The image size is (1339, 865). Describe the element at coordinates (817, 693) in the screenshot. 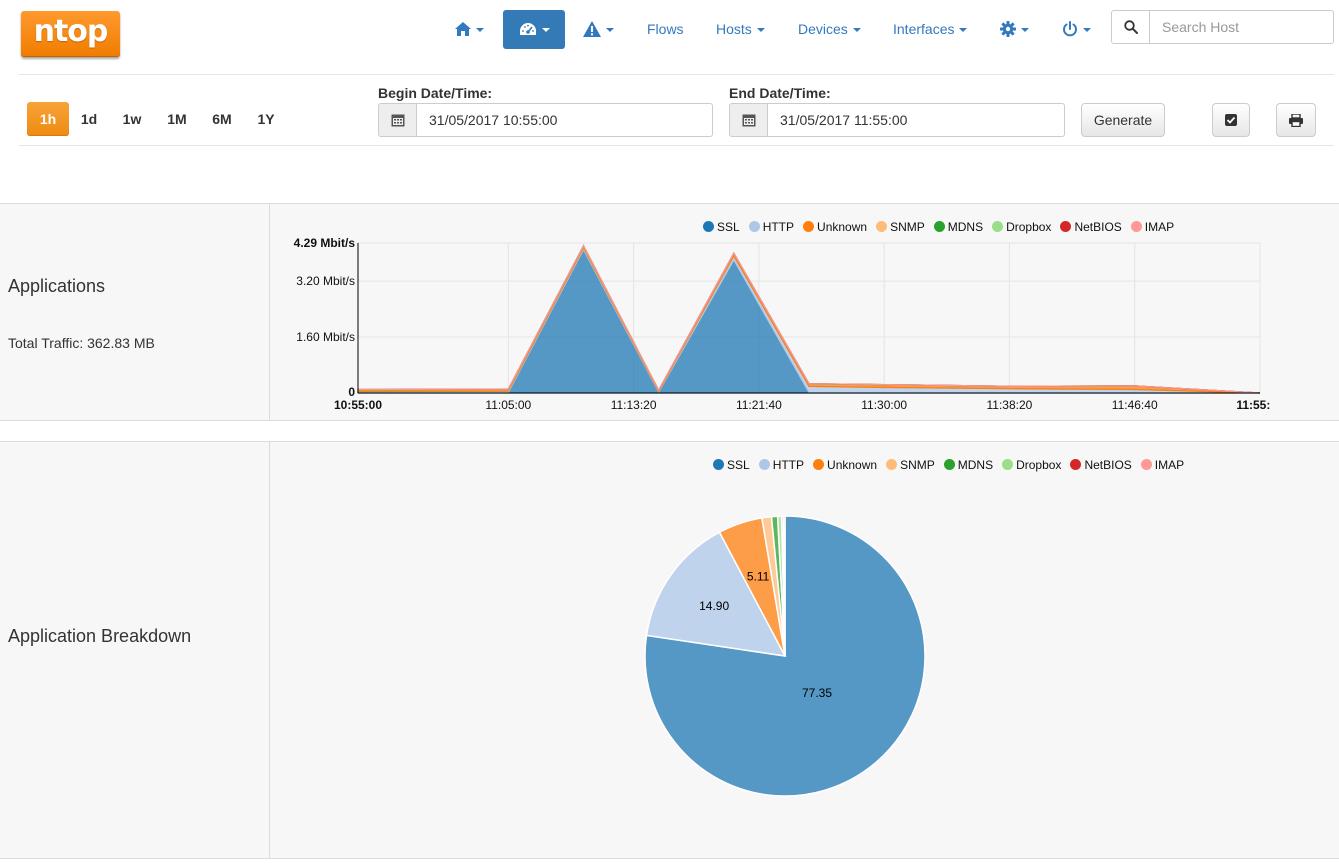

I see `pie-label-ssl: 77.35` at that location.